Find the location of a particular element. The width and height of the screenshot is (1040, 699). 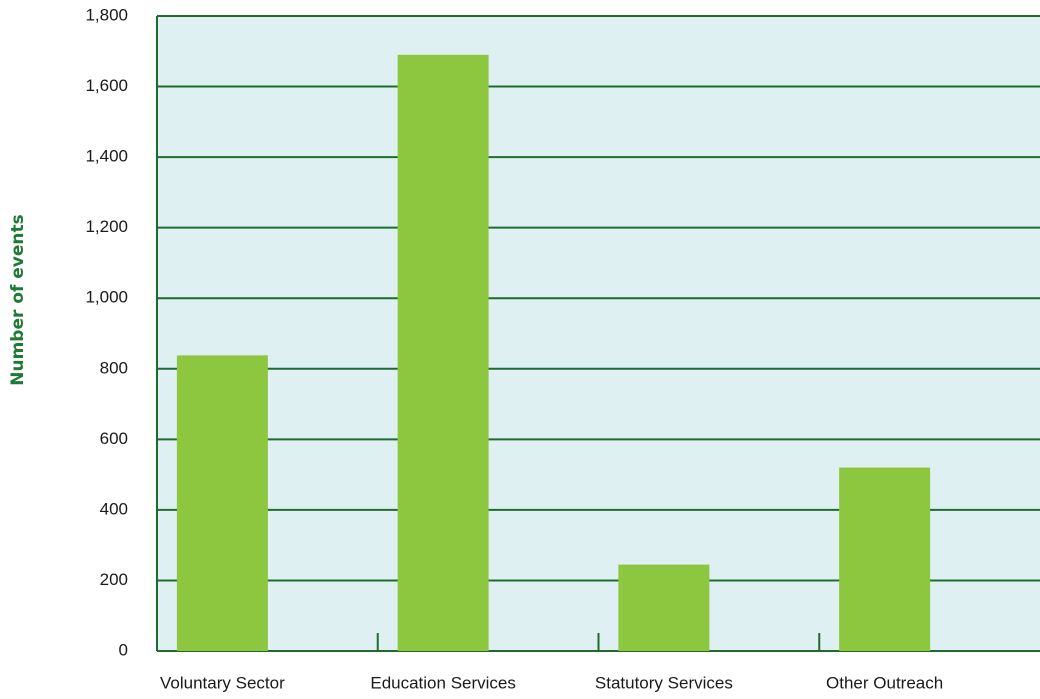

y-tick-label: 600 is located at coordinates (114, 438).